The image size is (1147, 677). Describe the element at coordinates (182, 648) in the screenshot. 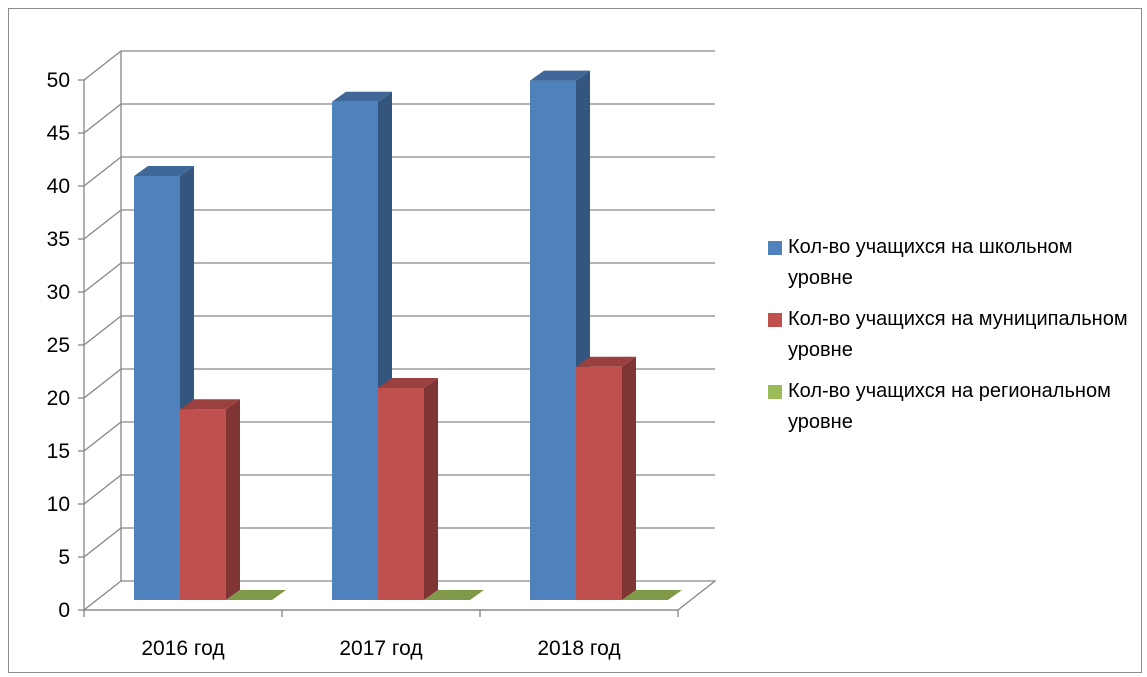

I see `x-tick-label: 2016 год` at that location.